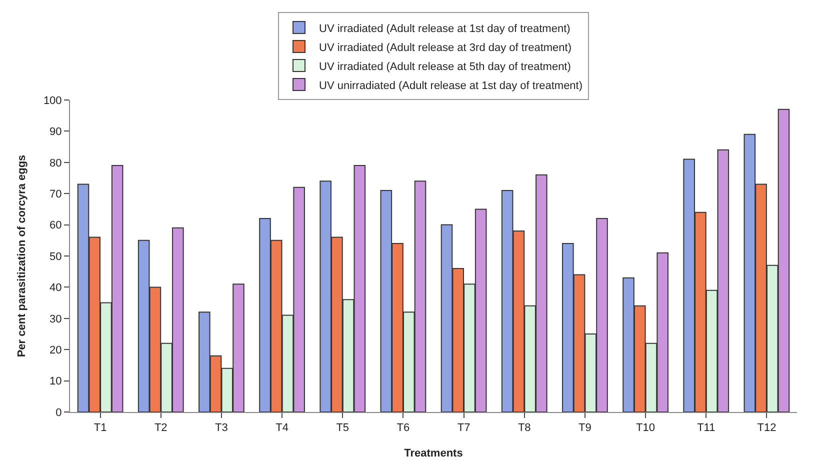 The height and width of the screenshot is (469, 817). What do you see at coordinates (56, 194) in the screenshot?
I see `y-tick-label: 70` at bounding box center [56, 194].